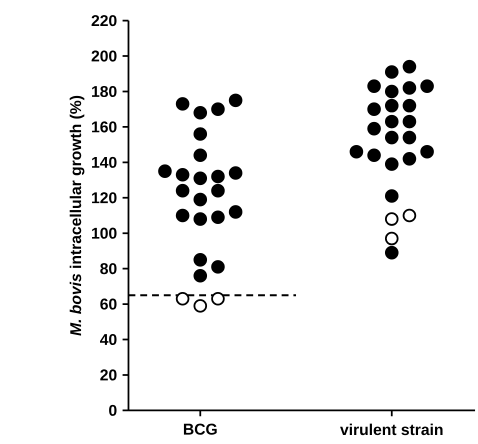 This screenshot has height=444, width=478. I want to click on y-tick-label: 80, so click(108, 268).